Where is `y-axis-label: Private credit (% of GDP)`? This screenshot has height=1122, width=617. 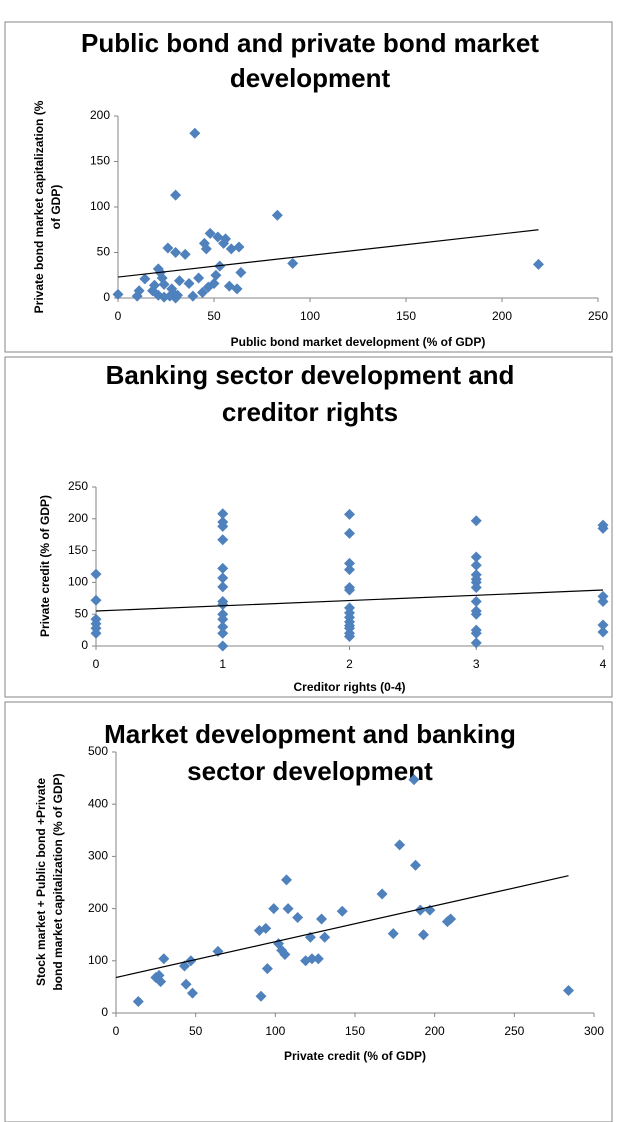 y-axis-label: Private credit (% of GDP) is located at coordinates (45, 566).